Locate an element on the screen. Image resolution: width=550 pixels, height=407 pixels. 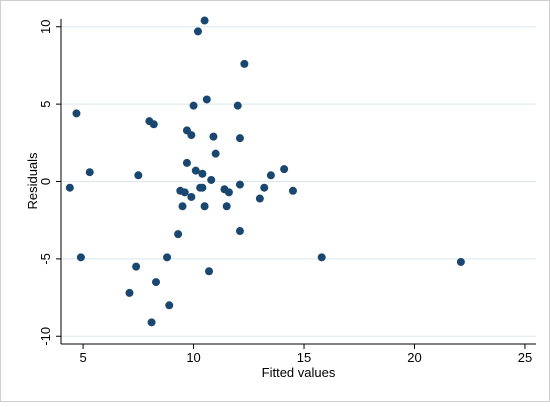
x-tick-label: 25 is located at coordinates (525, 357).